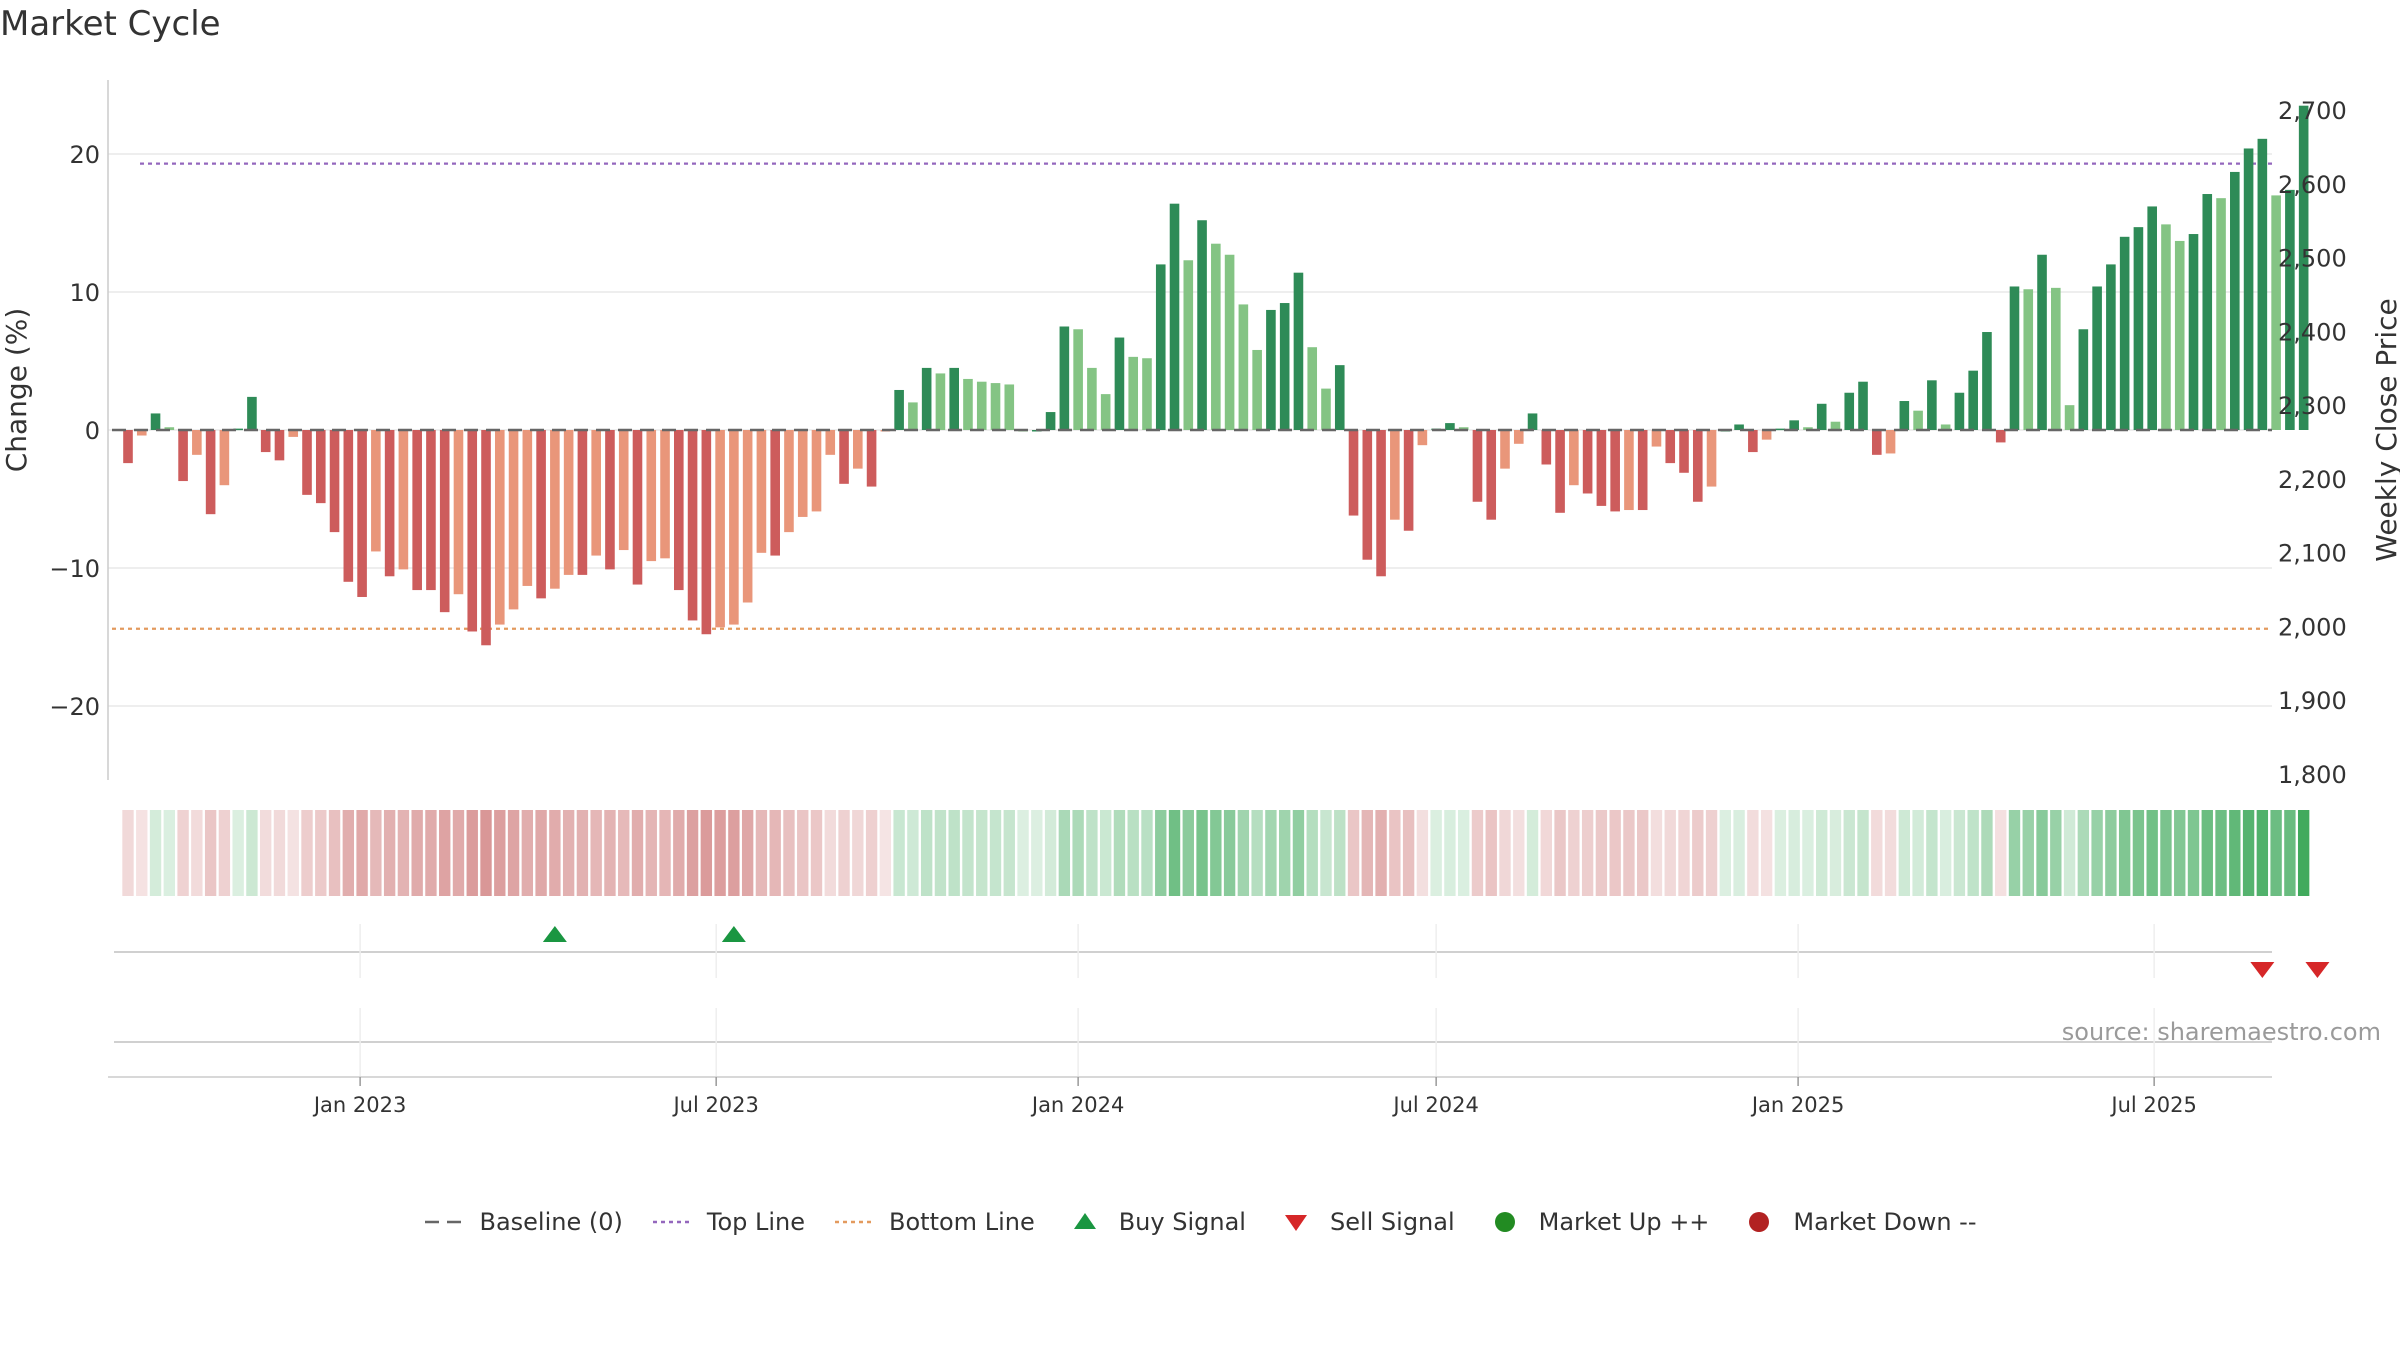 Image resolution: width=2400 pixels, height=1350 pixels. I want to click on legend-item-bottom-line: Bottom Line, so click(934, 1222).